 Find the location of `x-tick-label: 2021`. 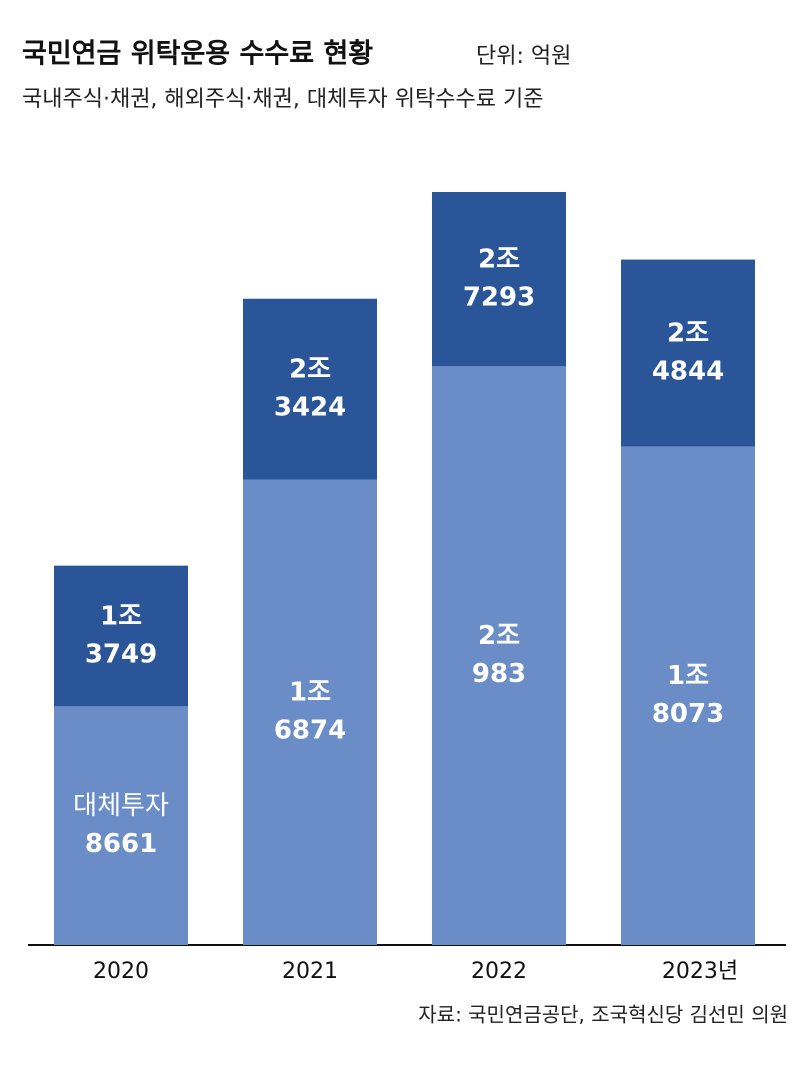

x-tick-label: 2021 is located at coordinates (310, 971).